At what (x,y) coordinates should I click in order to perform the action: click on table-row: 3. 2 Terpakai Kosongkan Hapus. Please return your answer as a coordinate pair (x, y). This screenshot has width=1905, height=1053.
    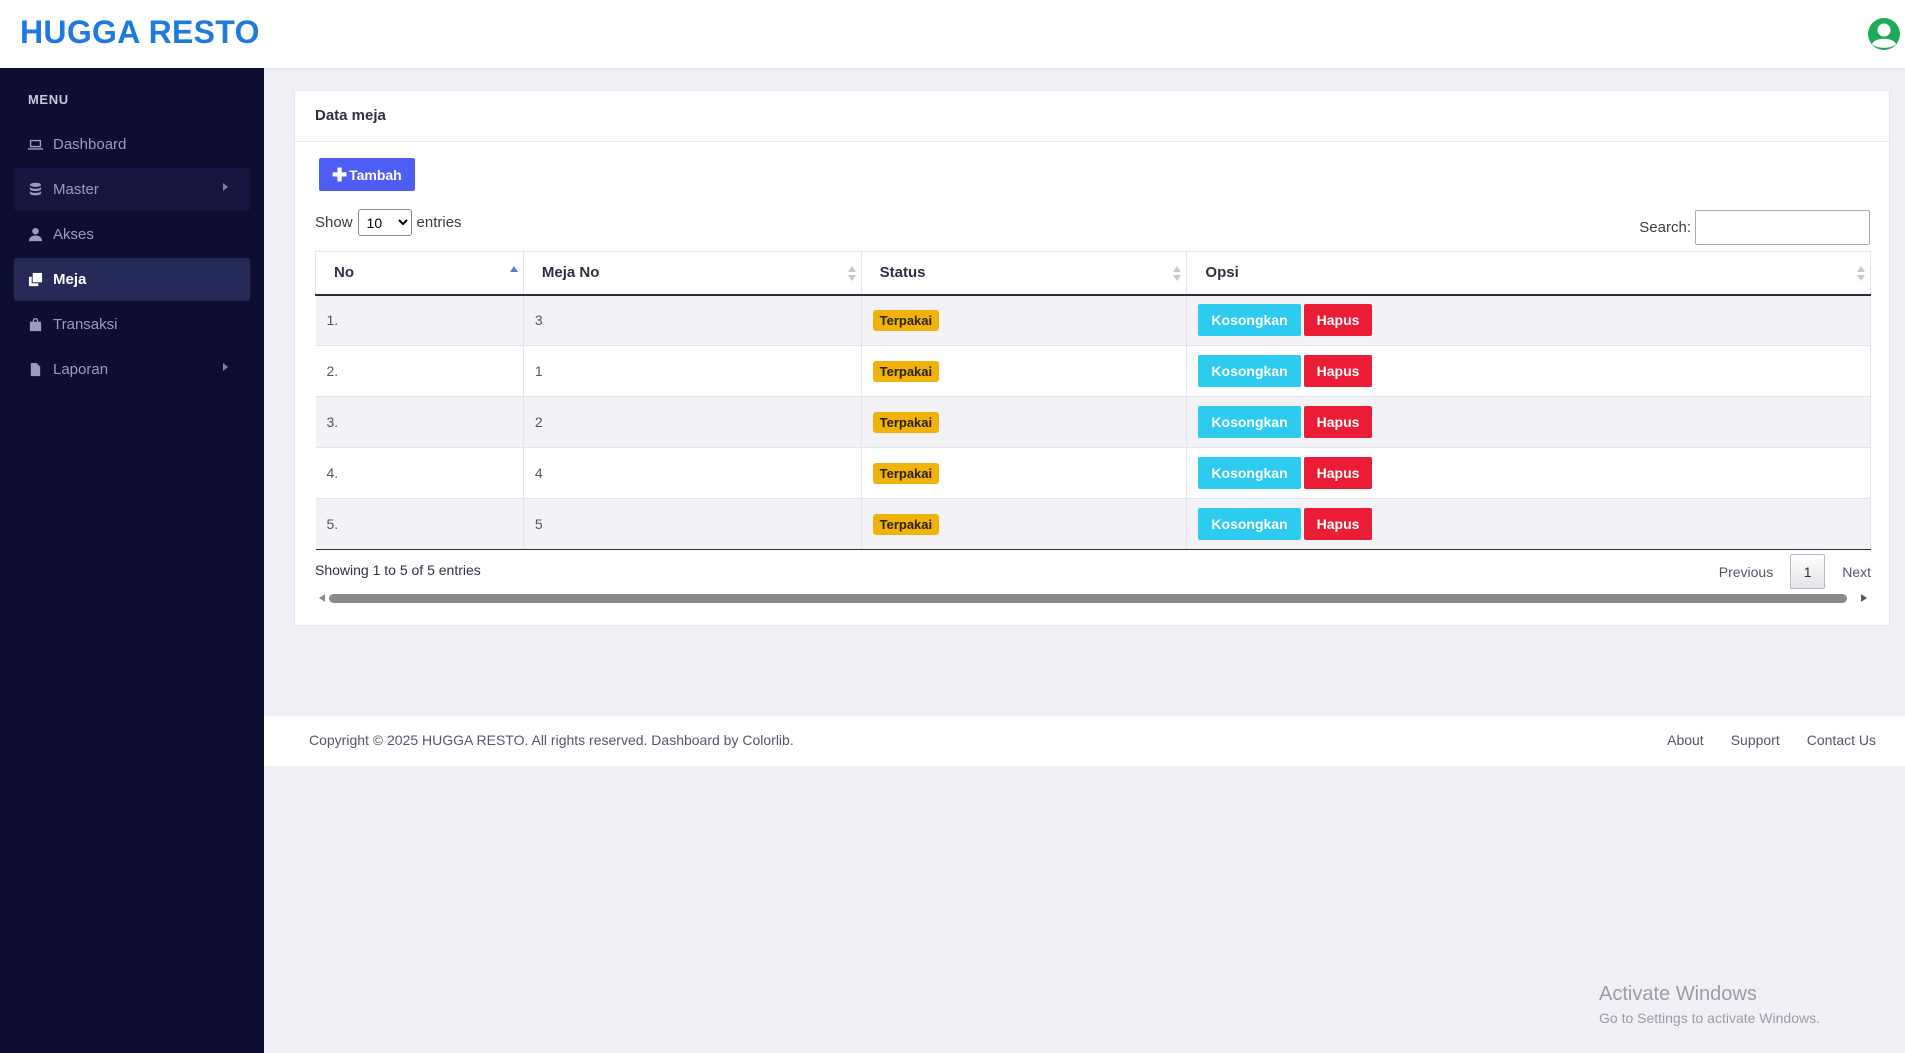
    Looking at the image, I should click on (1093, 422).